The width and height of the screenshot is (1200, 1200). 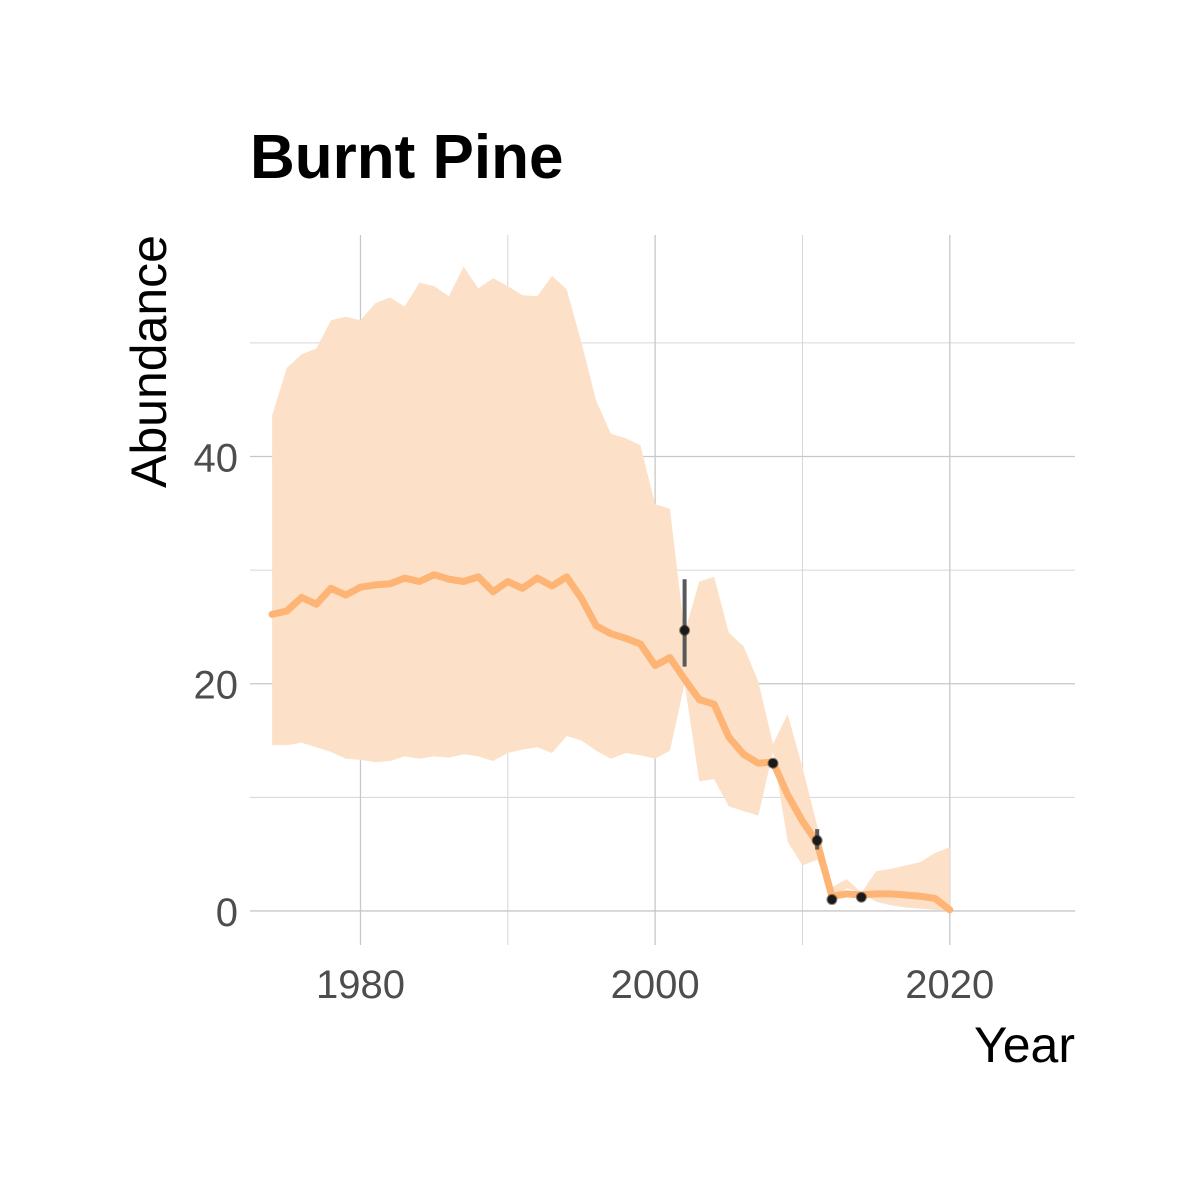 What do you see at coordinates (773, 742) in the screenshot?
I see `observation-layer` at bounding box center [773, 742].